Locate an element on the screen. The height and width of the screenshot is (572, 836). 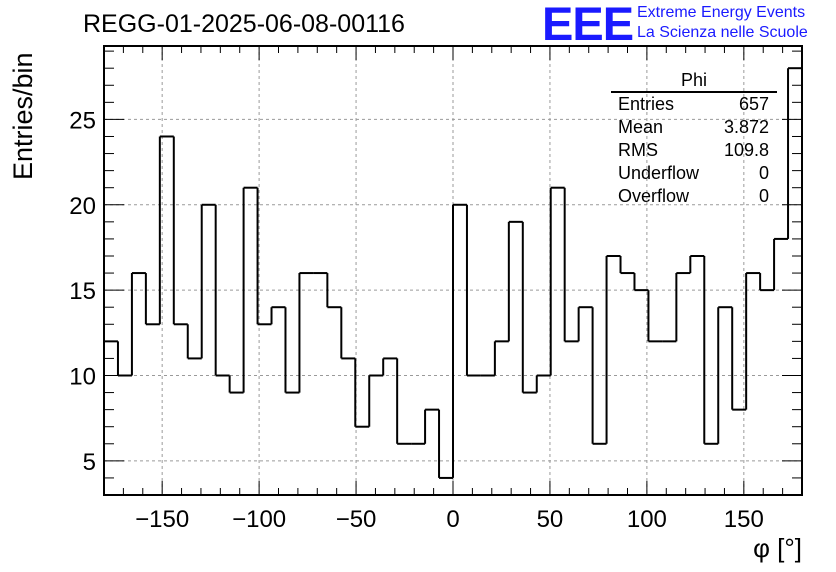
stats-row-overflow: Overflow 0 is located at coordinates (694, 196).